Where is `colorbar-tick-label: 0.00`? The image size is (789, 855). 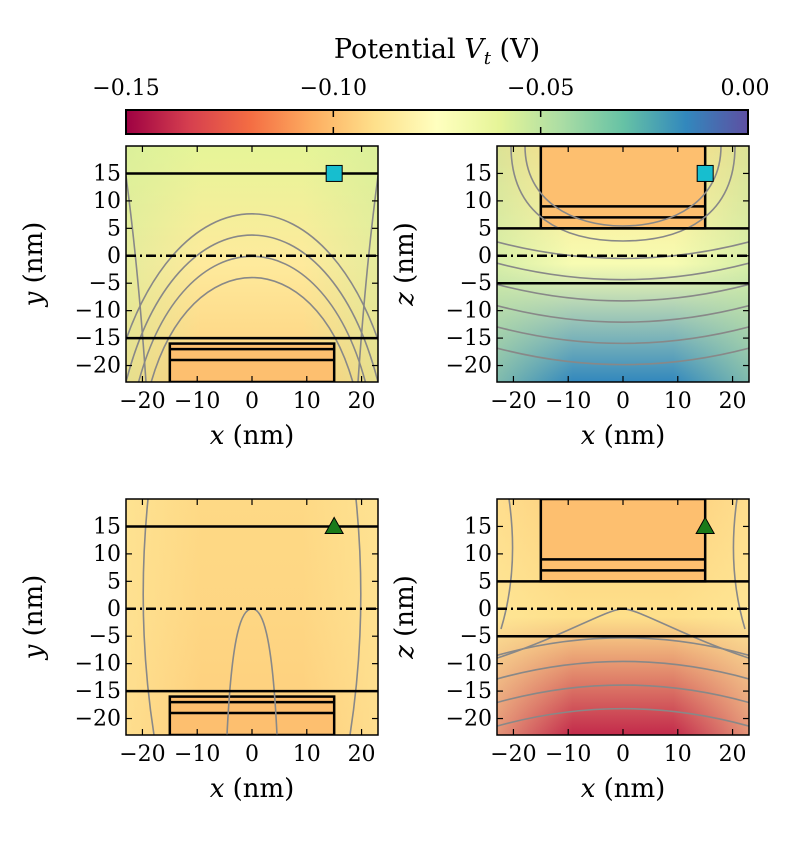
colorbar-tick-label: 0.00 is located at coordinates (745, 88).